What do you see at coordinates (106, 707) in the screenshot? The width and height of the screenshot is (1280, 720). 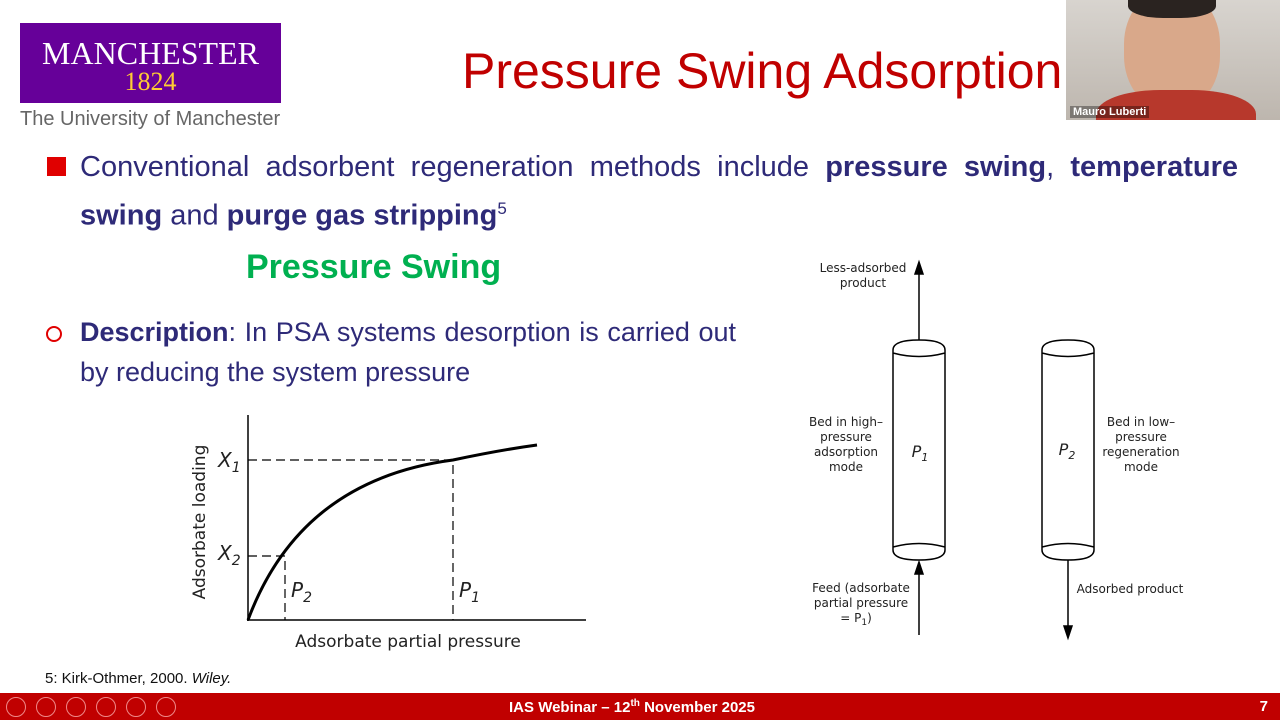 I see `slides-button` at bounding box center [106, 707].